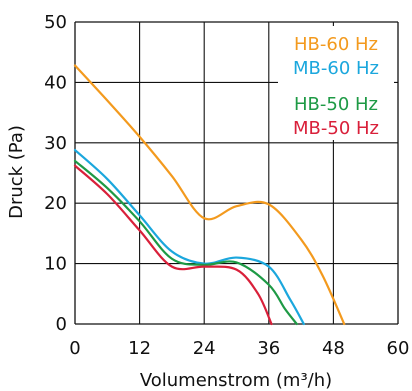 The image size is (412, 391). I want to click on y-tick-label: 50, so click(55, 22).